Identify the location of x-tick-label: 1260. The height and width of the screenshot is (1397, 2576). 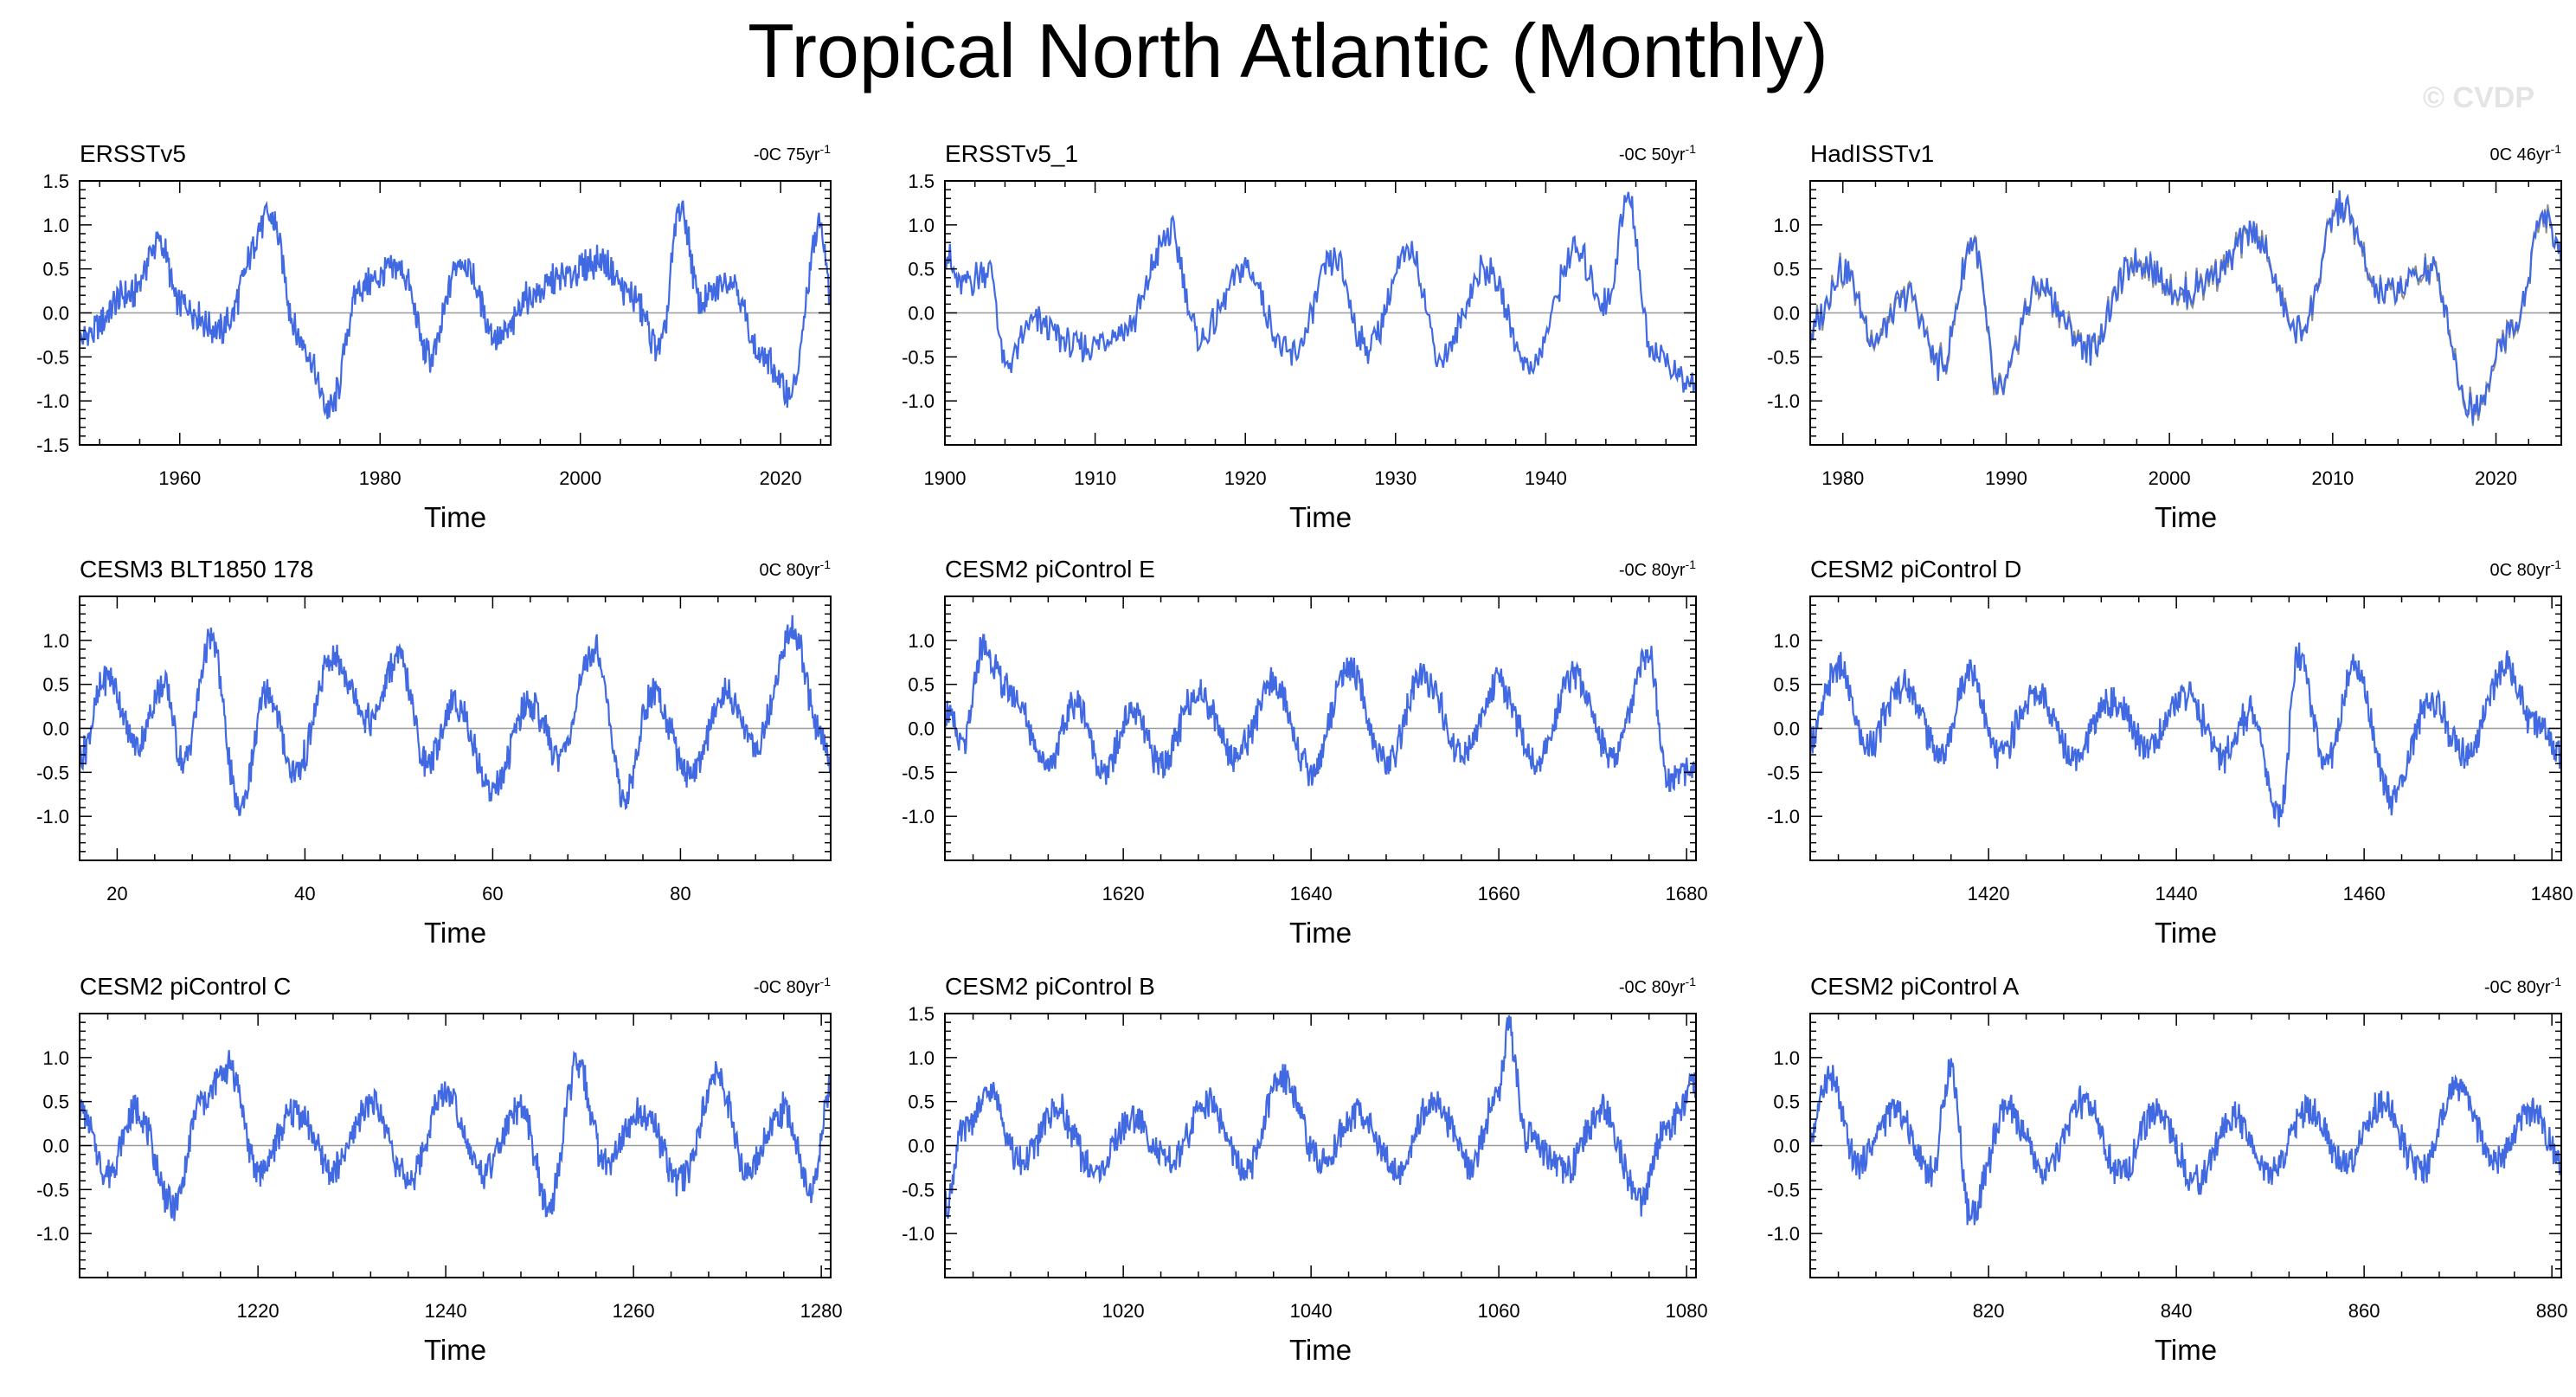
(634, 1311).